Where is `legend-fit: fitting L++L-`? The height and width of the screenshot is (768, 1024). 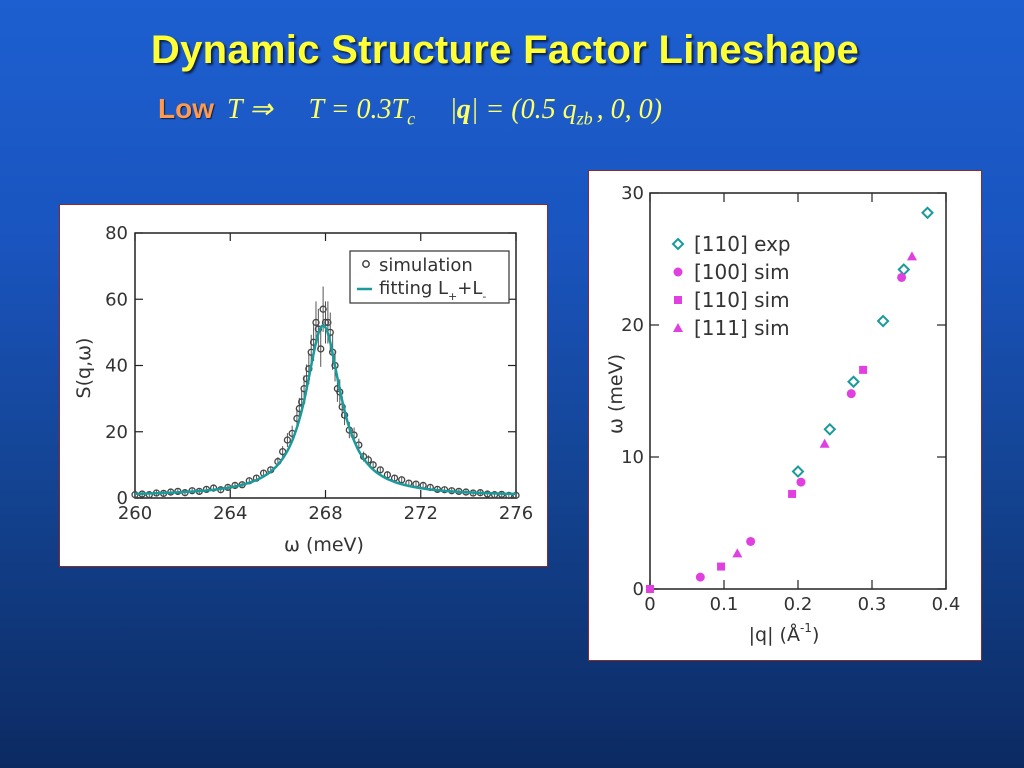 legend-fit: fitting L++L- is located at coordinates (432, 290).